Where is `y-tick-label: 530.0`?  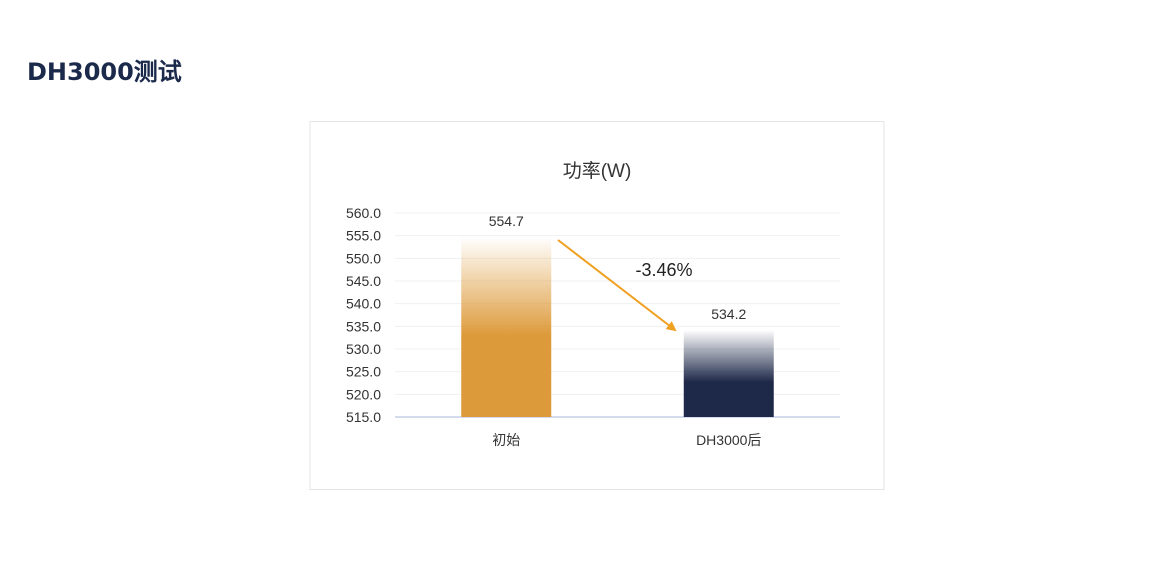
y-tick-label: 530.0 is located at coordinates (363, 349).